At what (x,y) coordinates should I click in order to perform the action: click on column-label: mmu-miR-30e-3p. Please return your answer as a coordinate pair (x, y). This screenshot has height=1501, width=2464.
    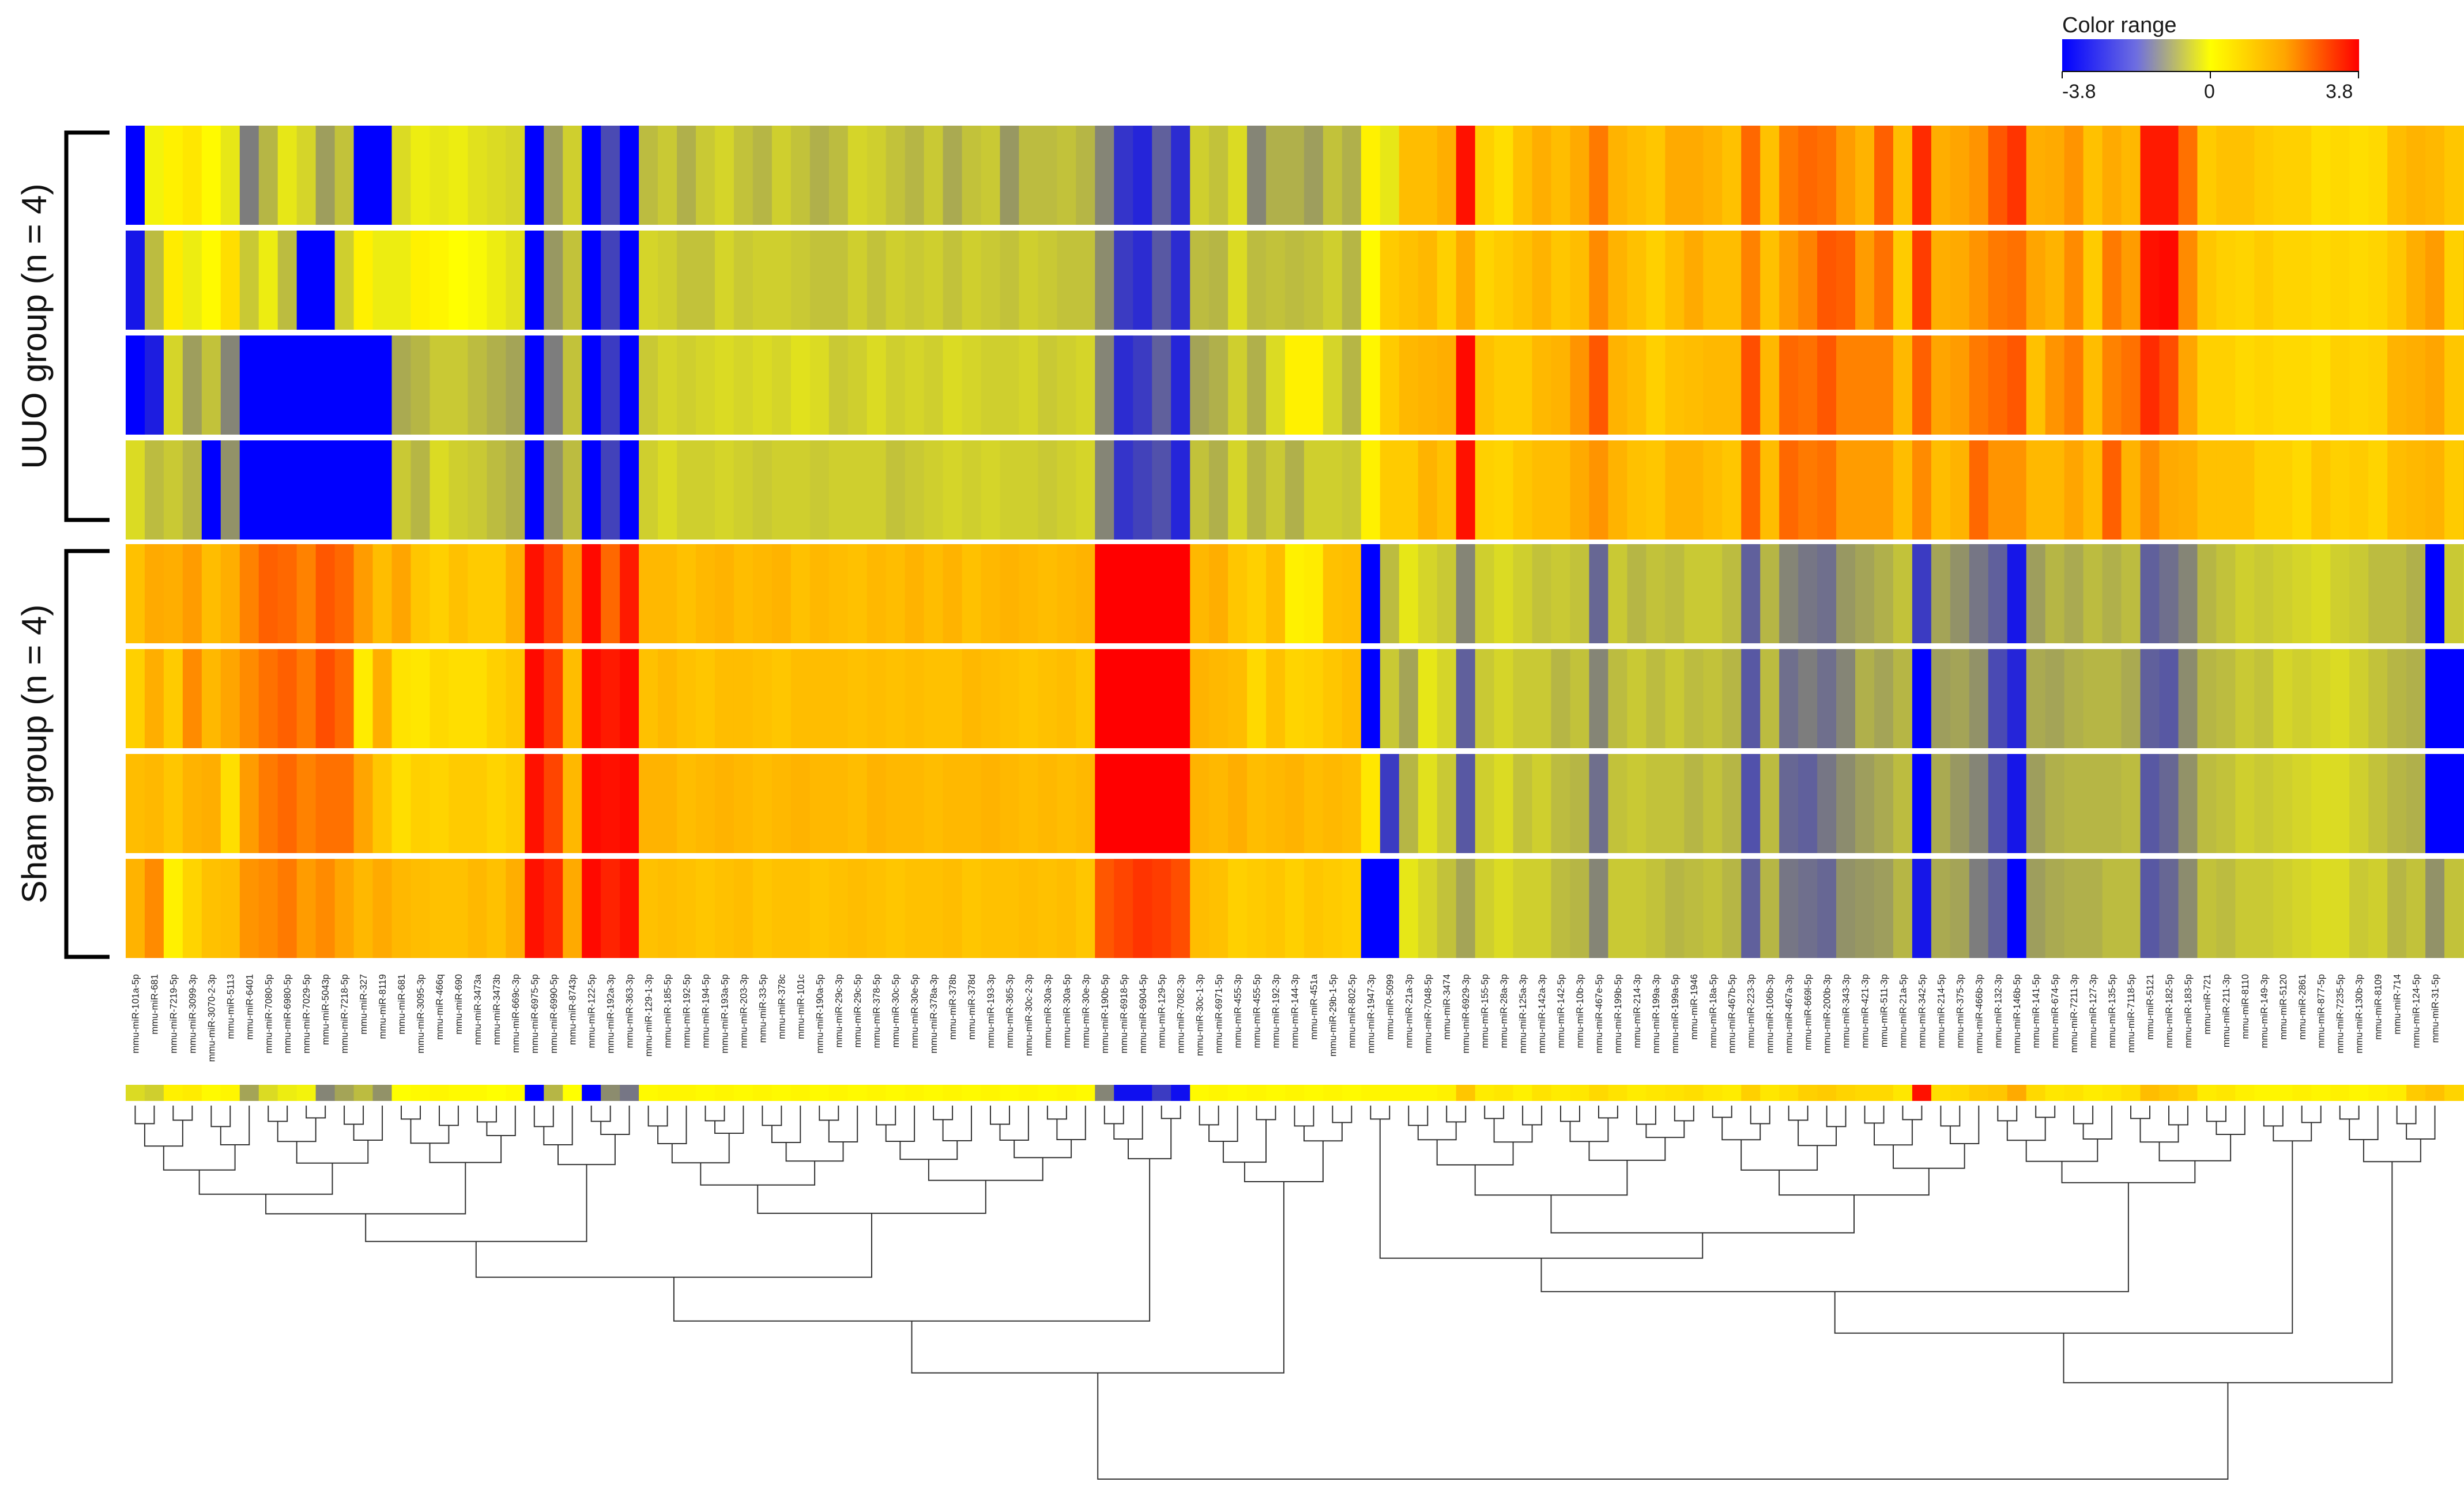
    Looking at the image, I should click on (1086, 1011).